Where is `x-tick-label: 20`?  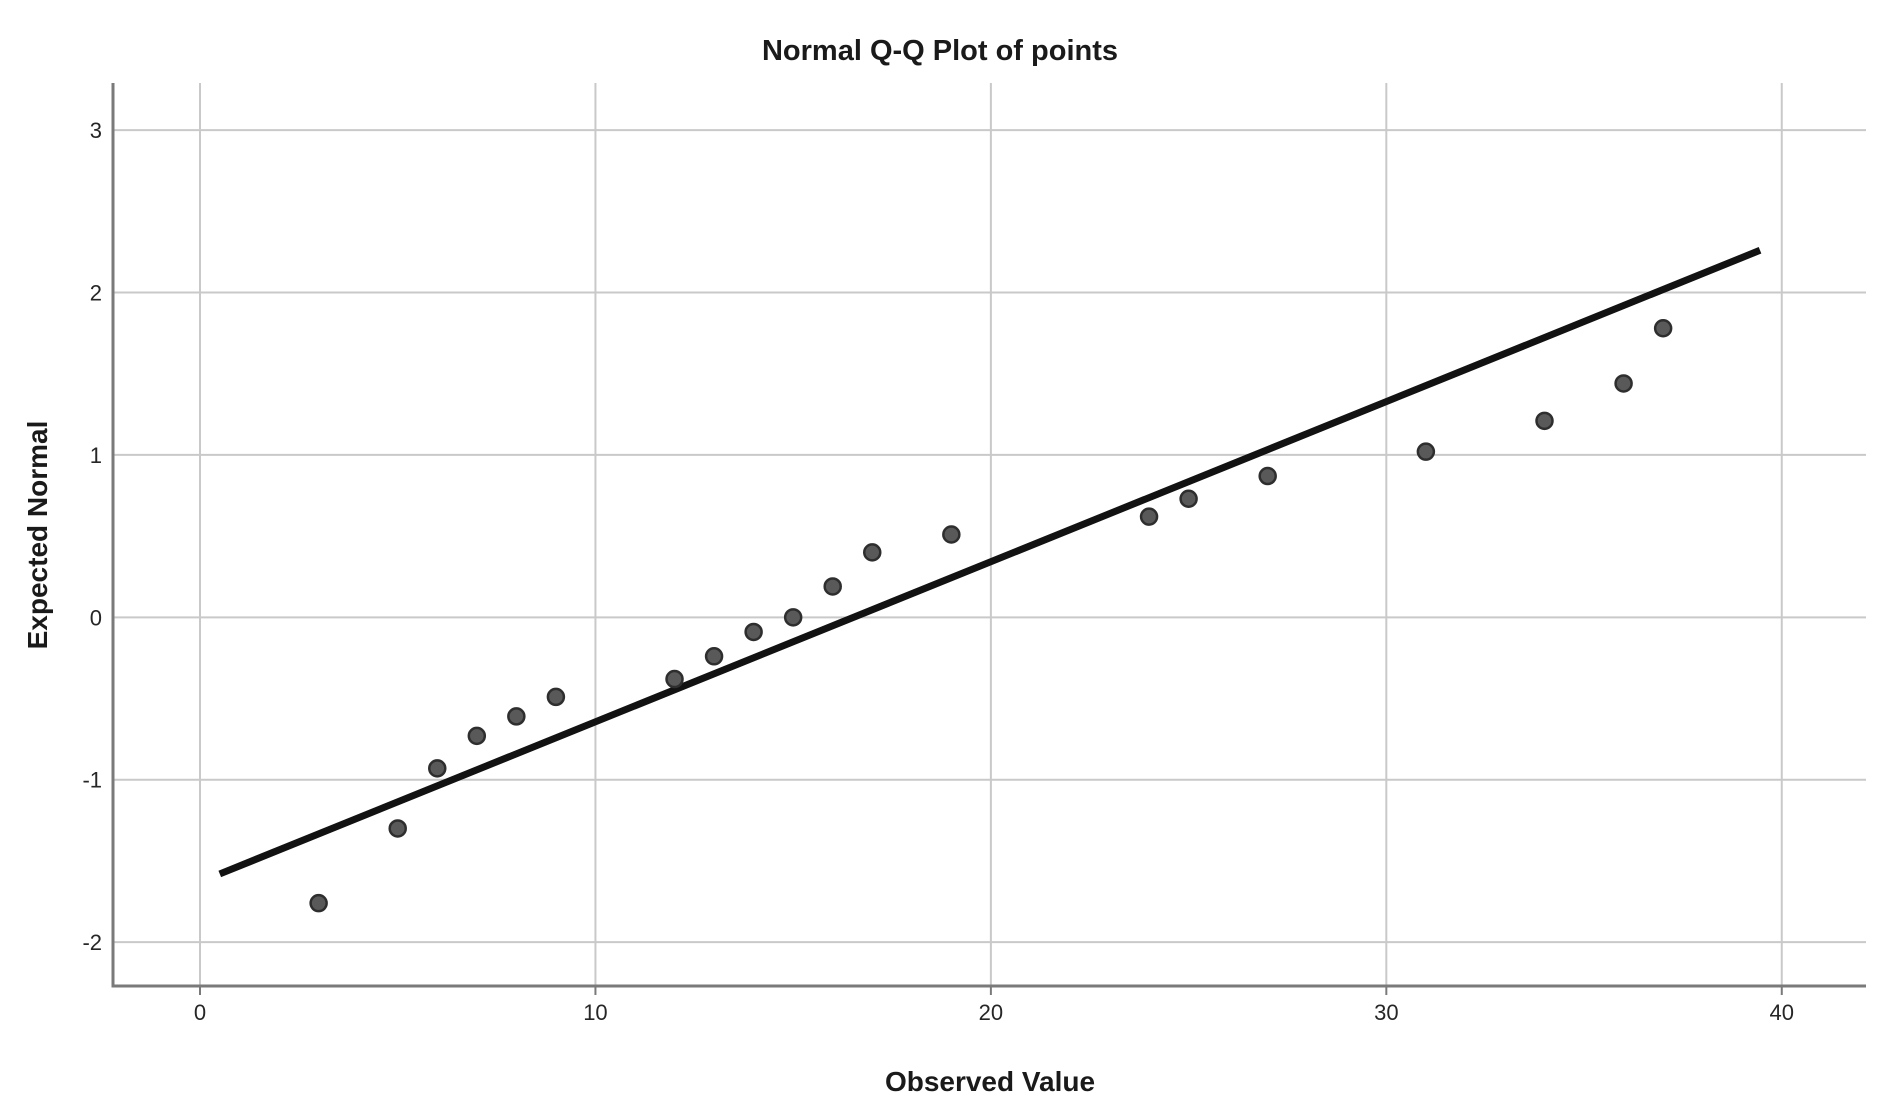
x-tick-label: 20 is located at coordinates (991, 1012).